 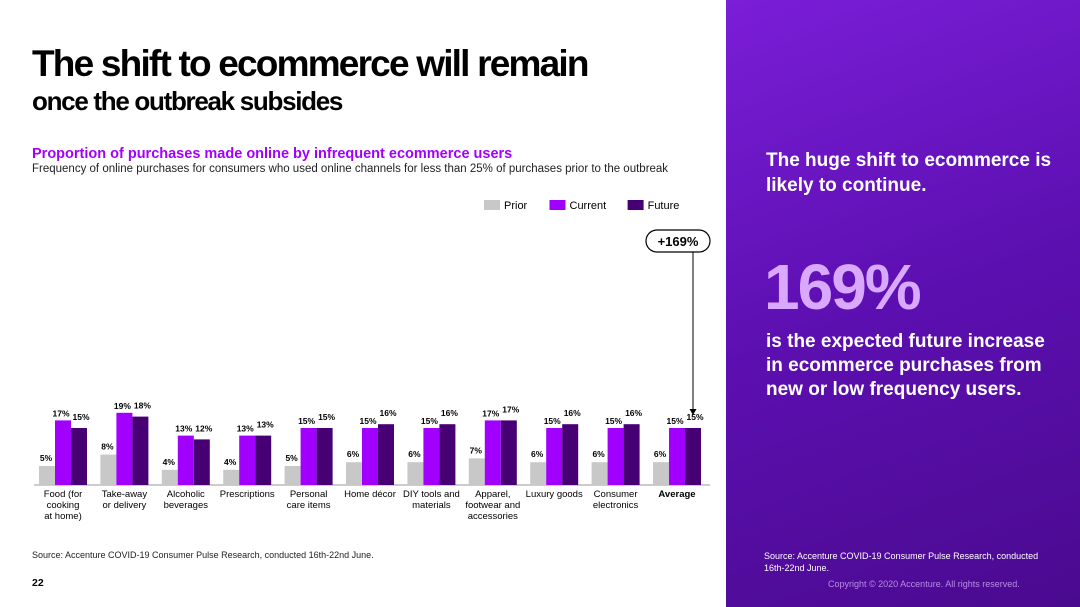 What do you see at coordinates (122, 406) in the screenshot?
I see `data-label: 19%` at bounding box center [122, 406].